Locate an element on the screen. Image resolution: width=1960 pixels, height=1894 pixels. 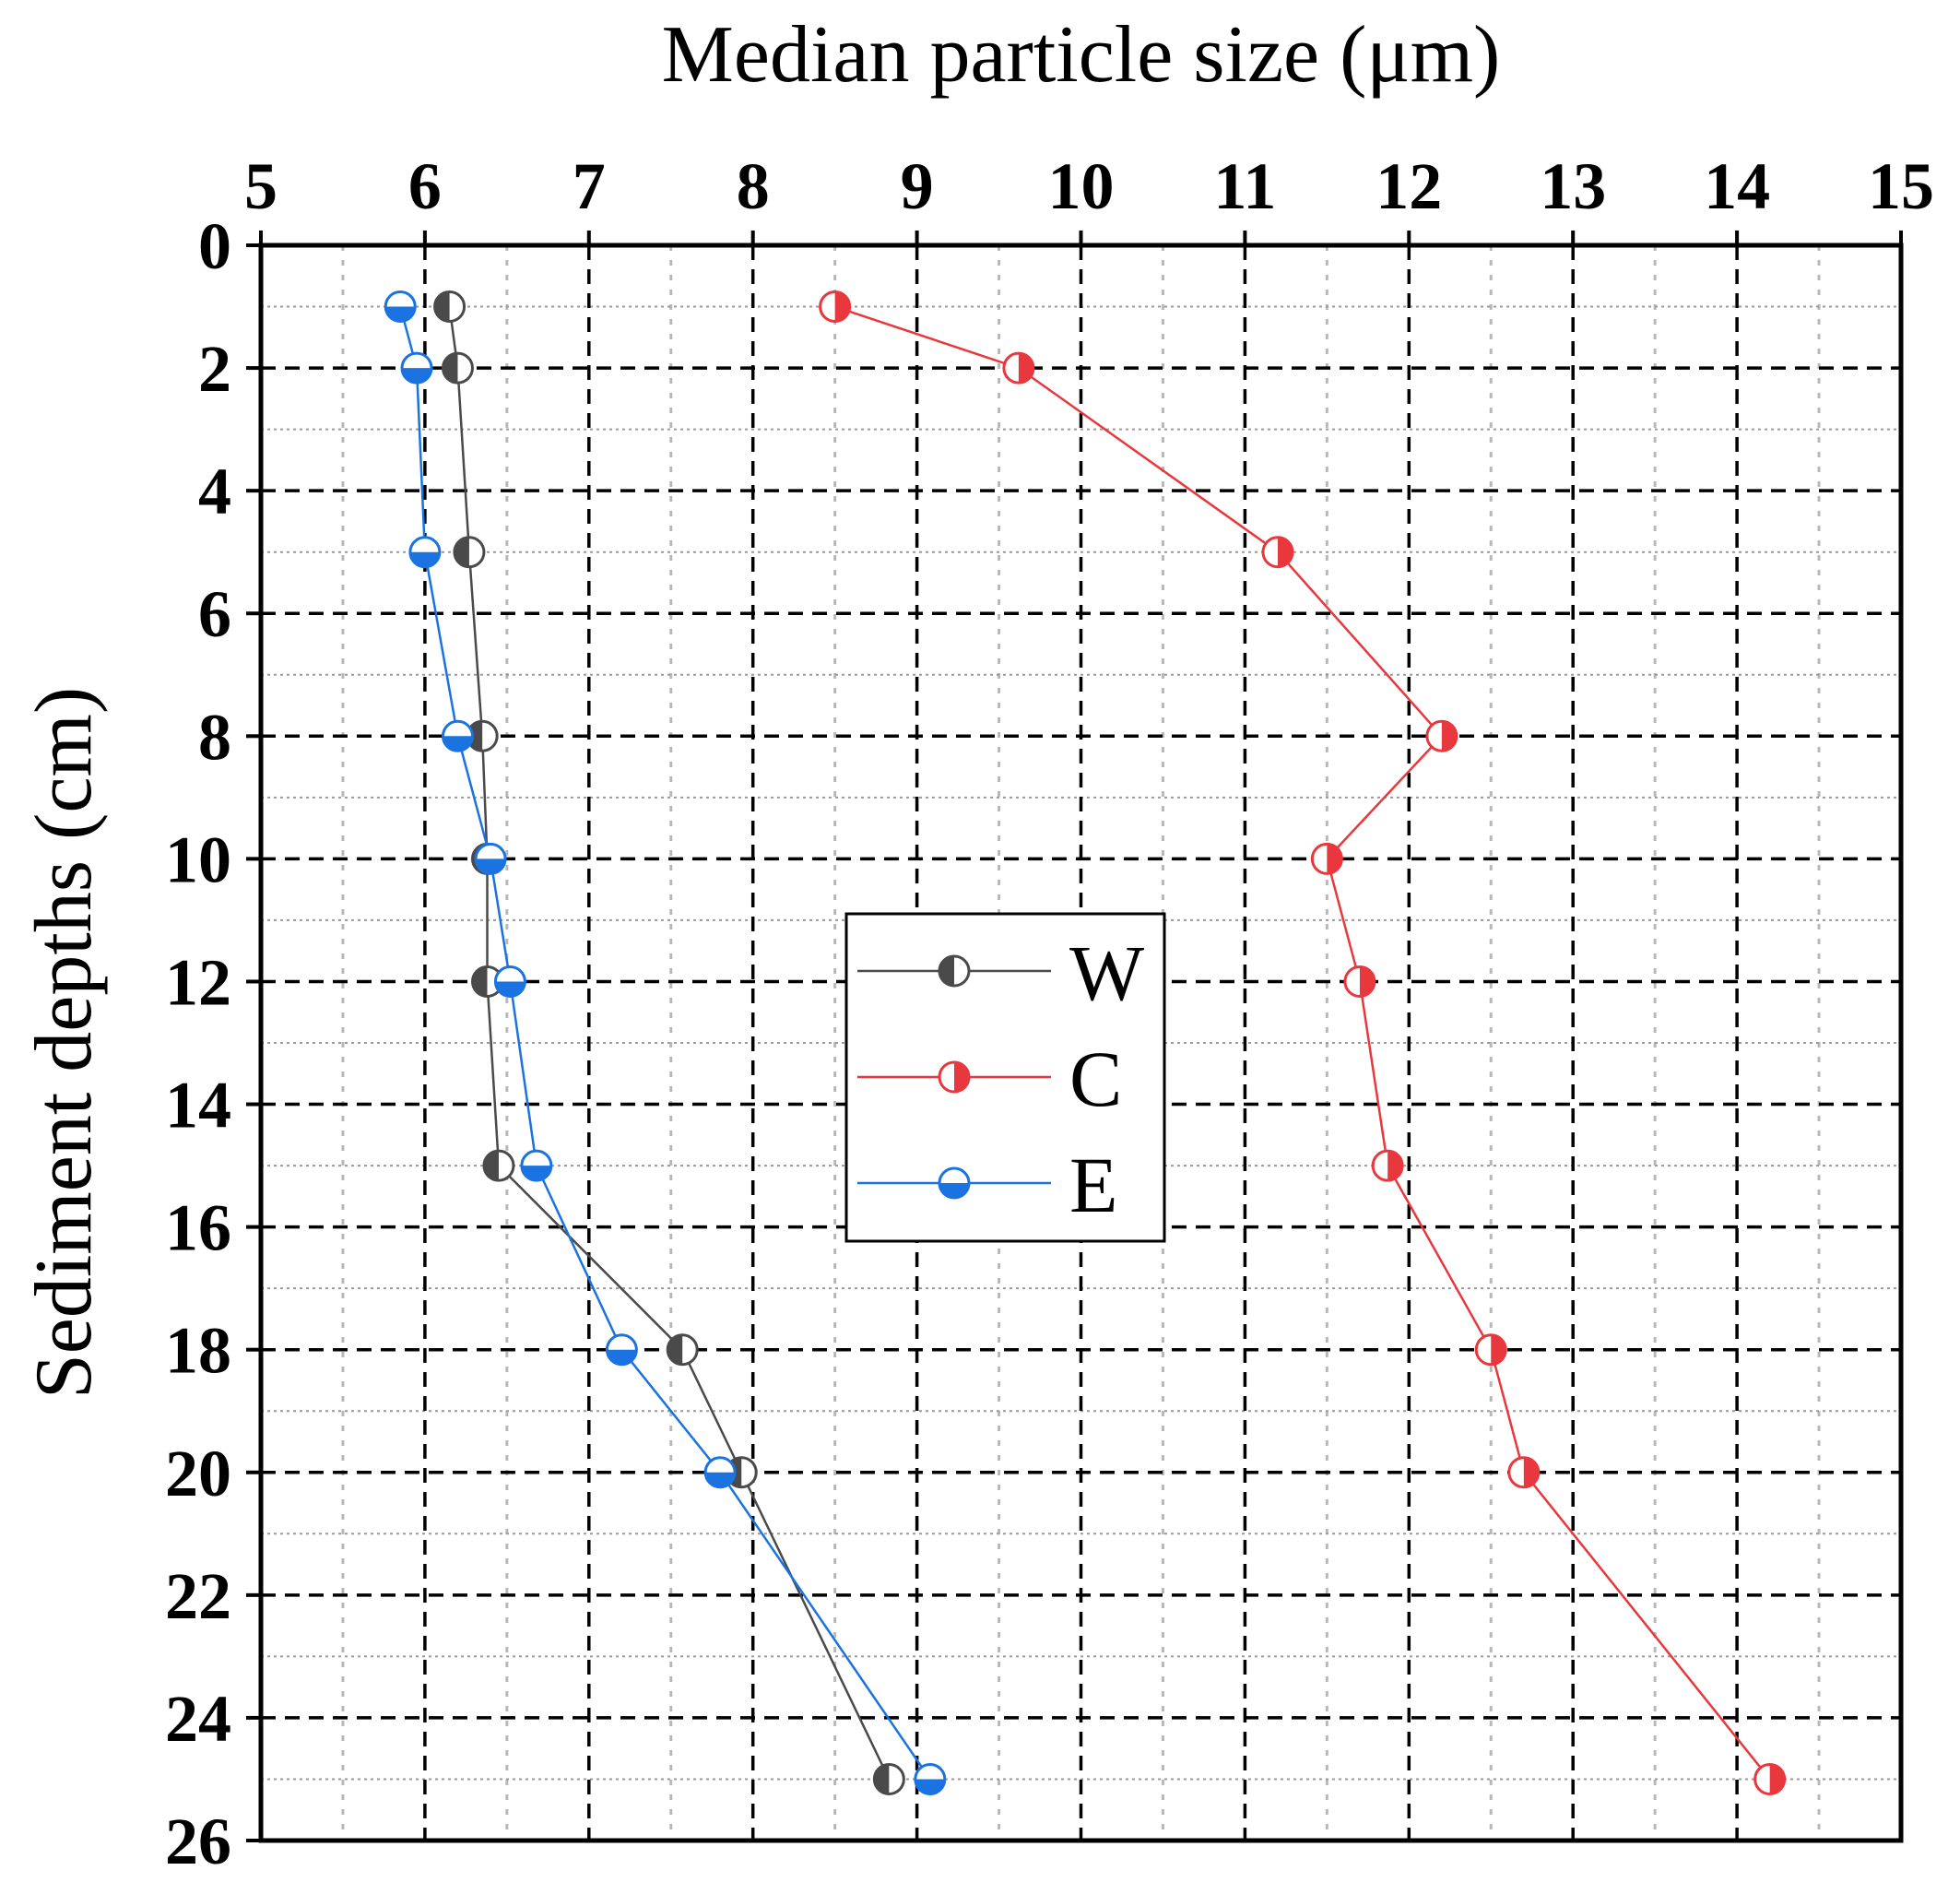
y-tick-label: 8 is located at coordinates (214, 737).